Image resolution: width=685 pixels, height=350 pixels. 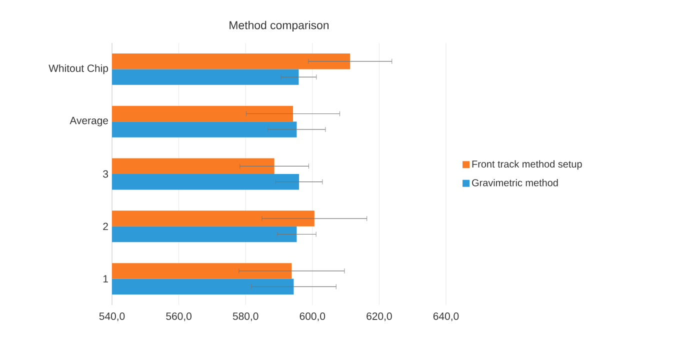 I want to click on x-tick-label: 540,0, so click(x=112, y=317).